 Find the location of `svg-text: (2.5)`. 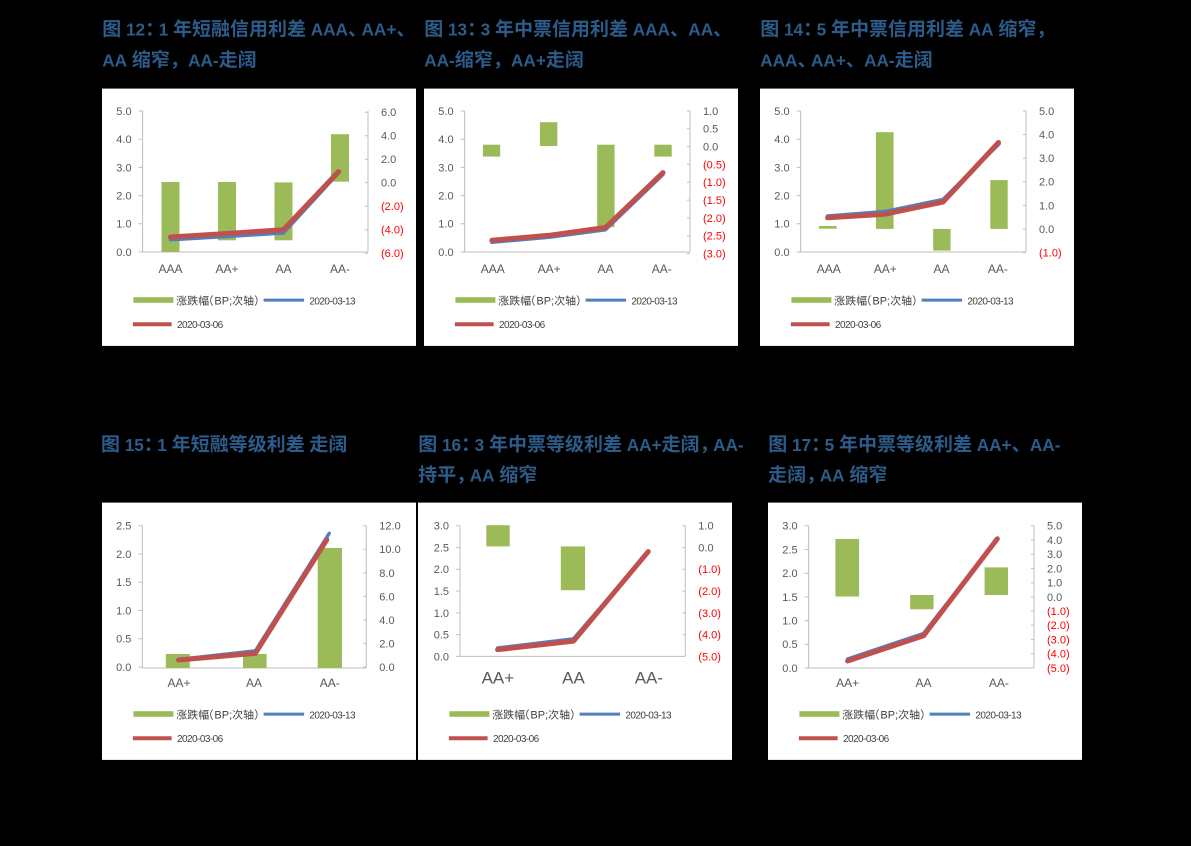

svg-text: (2.5) is located at coordinates (714, 237).